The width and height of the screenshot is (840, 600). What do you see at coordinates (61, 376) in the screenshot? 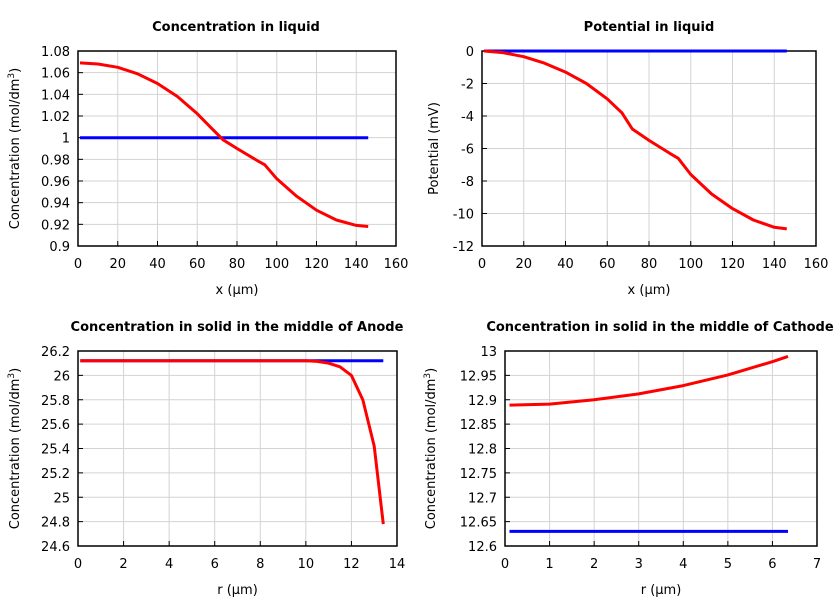
I see `y-tick-label: 26` at bounding box center [61, 376].